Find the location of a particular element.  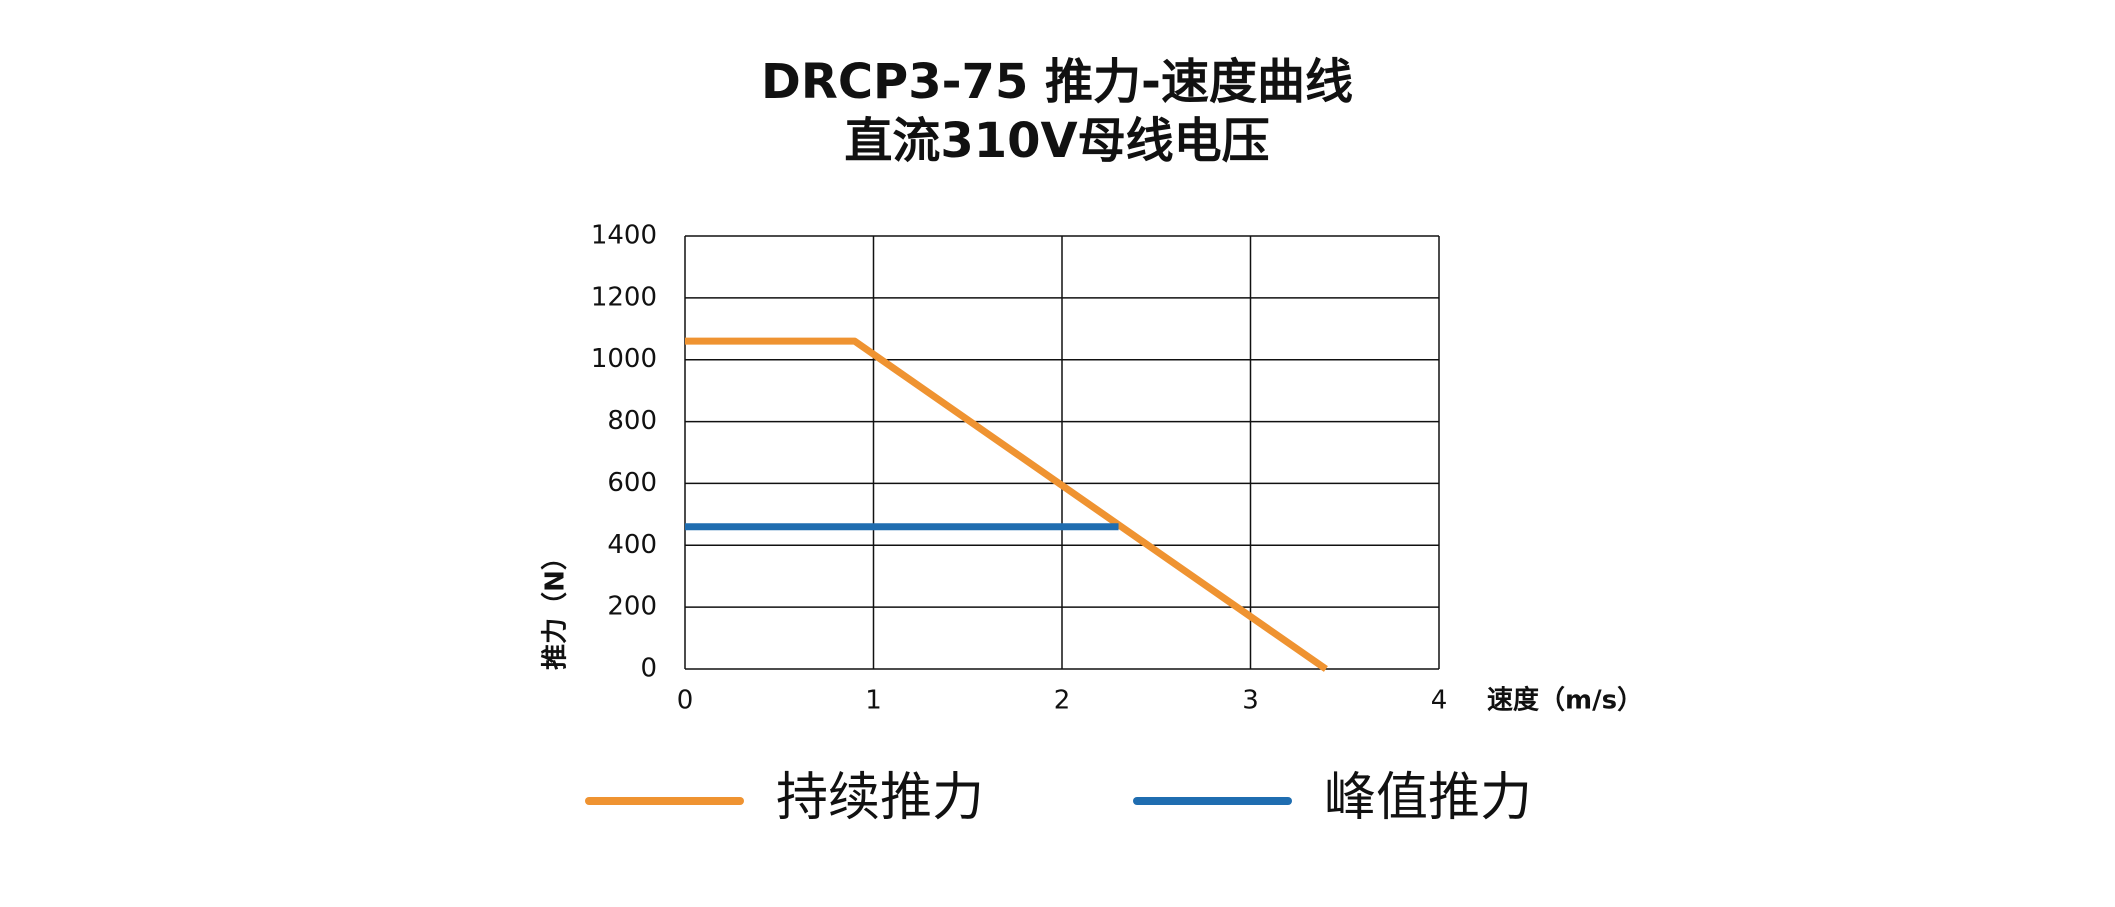

y-axis-label: 推力（N） is located at coordinates (556, 607).